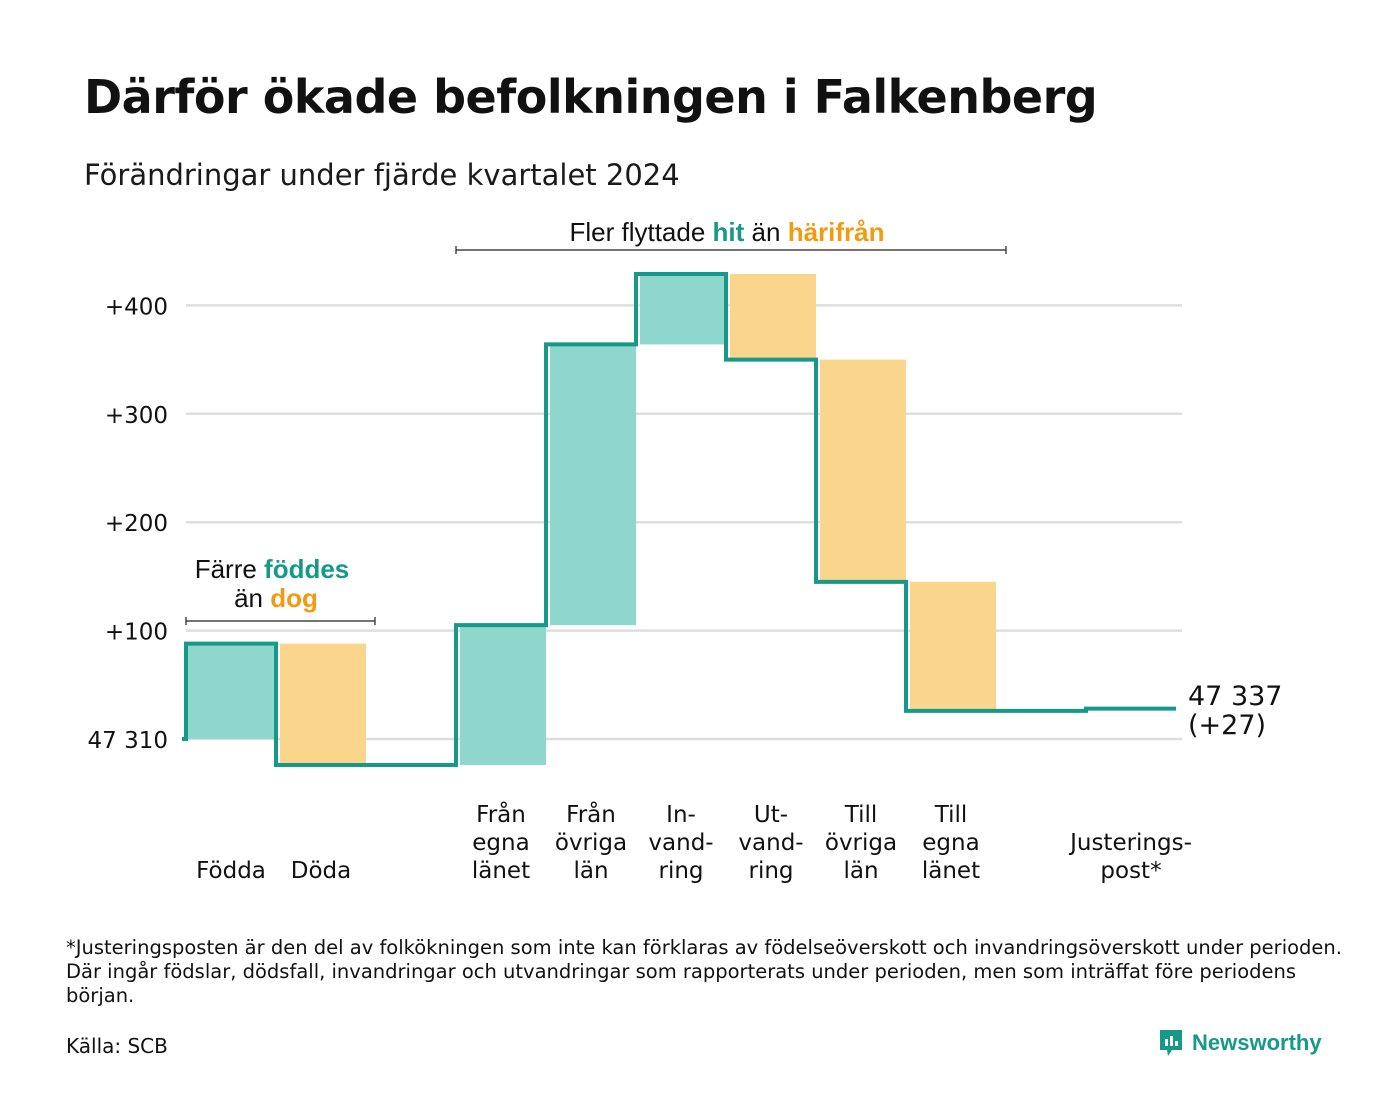 This screenshot has height=1120, width=1400. What do you see at coordinates (276, 598) in the screenshot?
I see `births-annotation-line2: än dog` at bounding box center [276, 598].